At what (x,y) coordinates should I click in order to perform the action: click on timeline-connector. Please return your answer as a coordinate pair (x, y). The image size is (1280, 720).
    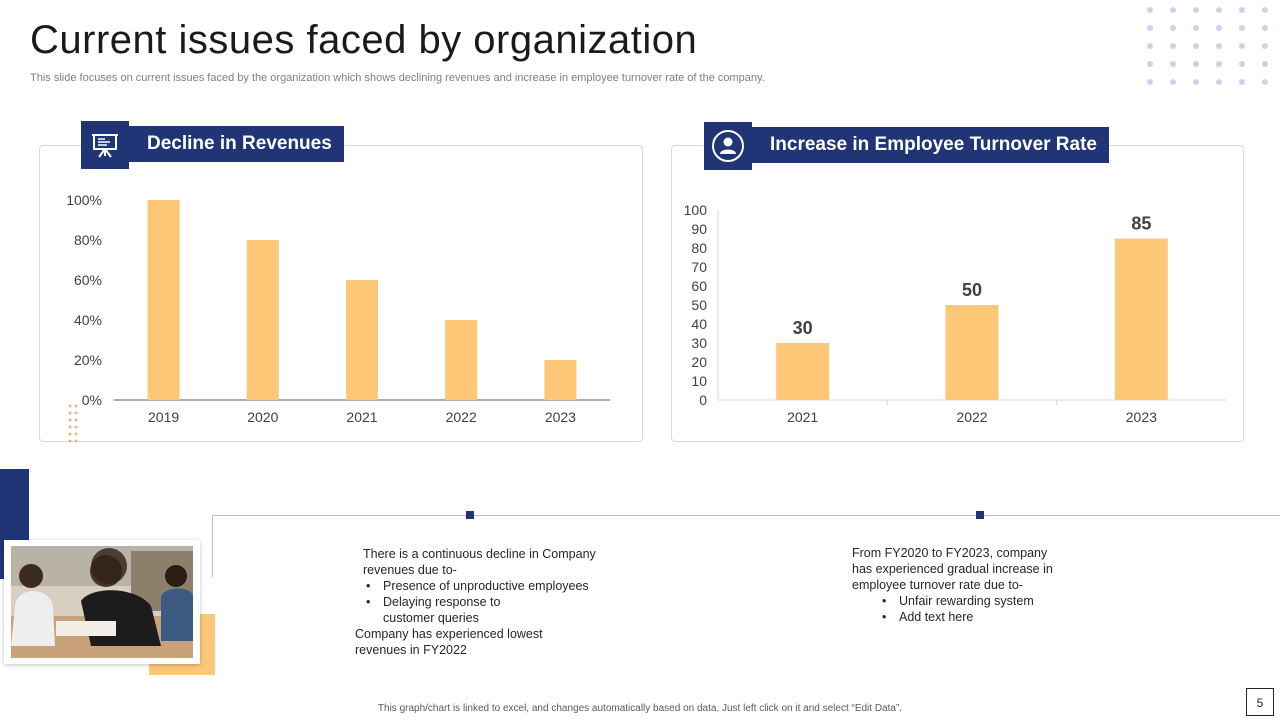
    Looking at the image, I should click on (212, 546).